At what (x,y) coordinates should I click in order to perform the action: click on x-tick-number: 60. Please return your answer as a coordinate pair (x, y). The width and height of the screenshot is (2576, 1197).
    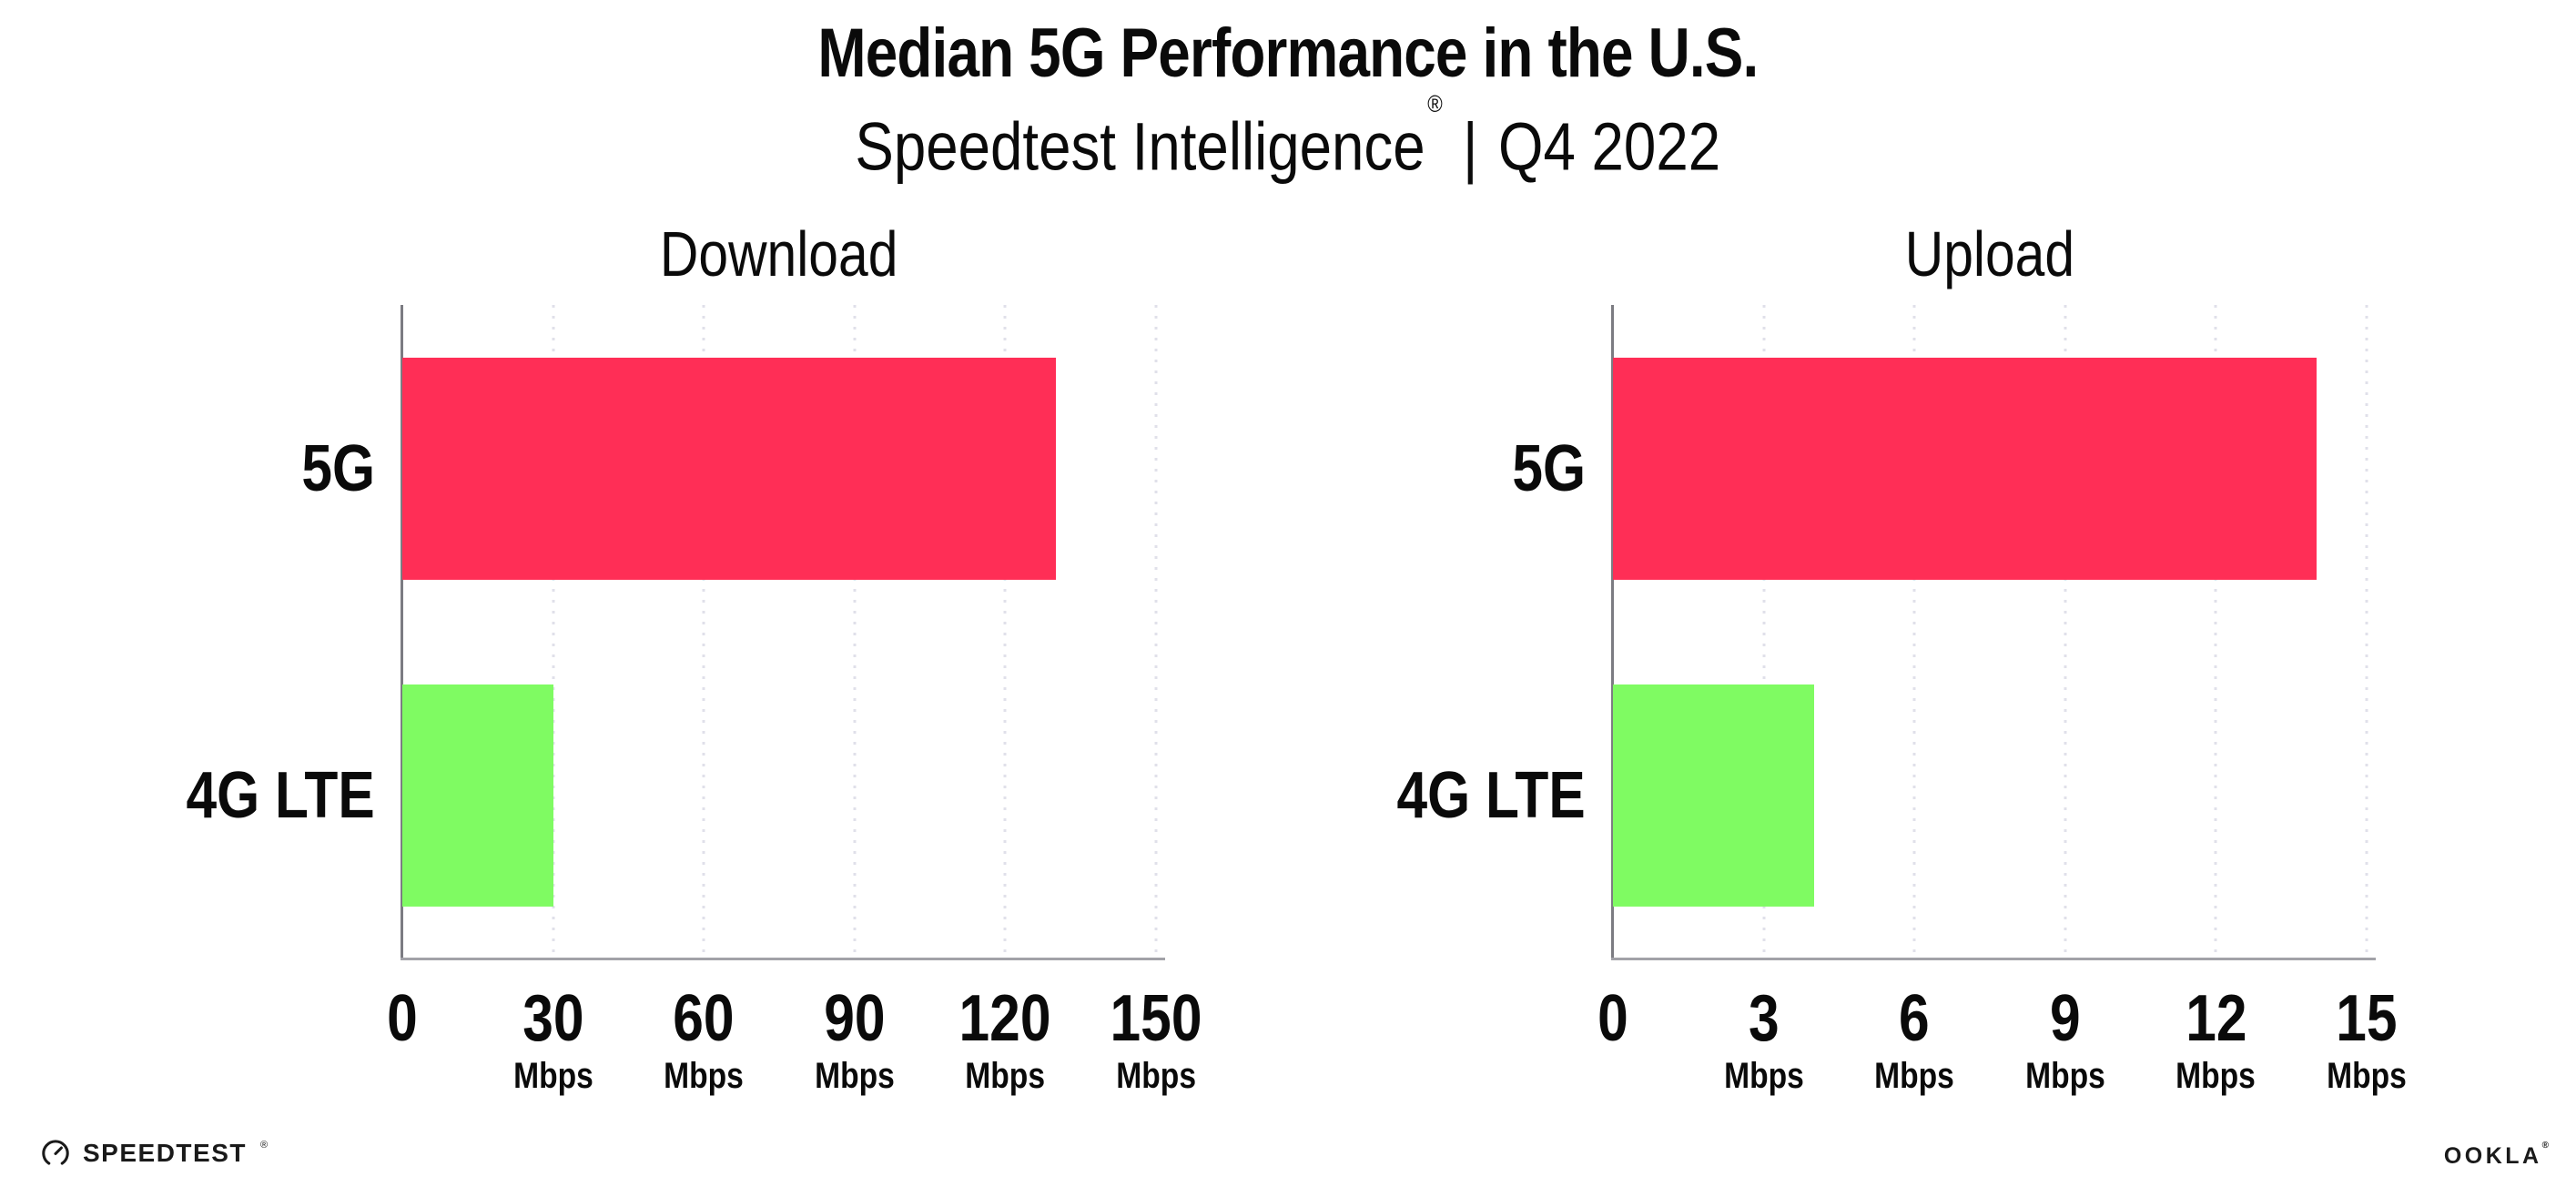
    Looking at the image, I should click on (703, 1018).